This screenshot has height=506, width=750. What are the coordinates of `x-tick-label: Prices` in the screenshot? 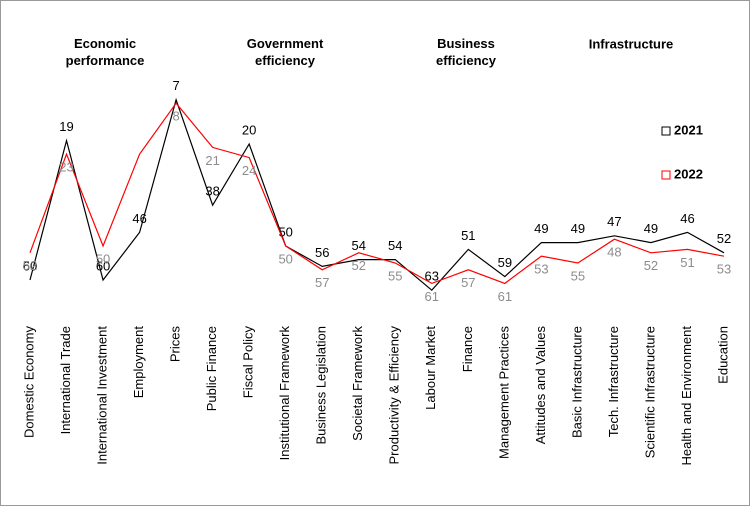 It's located at (175, 344).